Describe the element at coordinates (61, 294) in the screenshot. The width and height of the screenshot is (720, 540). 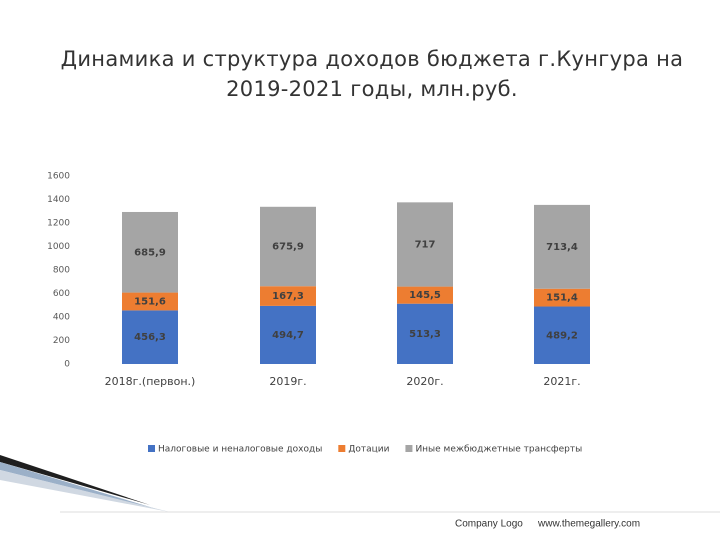
I see `y-tick-label: 600` at that location.